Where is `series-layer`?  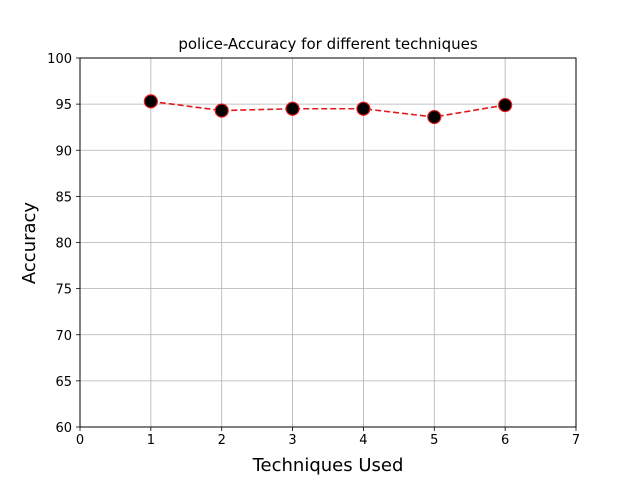
series-layer is located at coordinates (328, 109).